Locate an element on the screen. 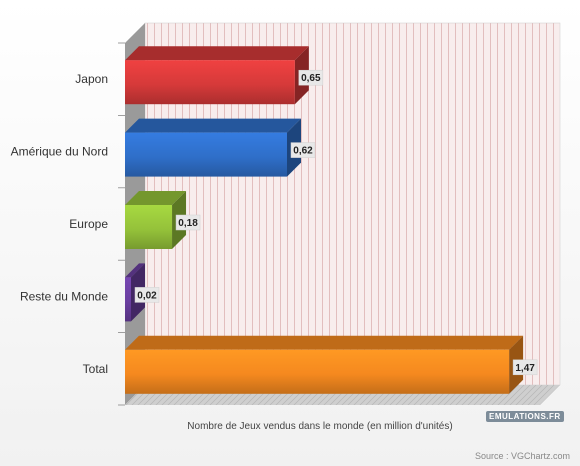 This screenshot has width=580, height=466. svg-text: 0,65 is located at coordinates (311, 78).